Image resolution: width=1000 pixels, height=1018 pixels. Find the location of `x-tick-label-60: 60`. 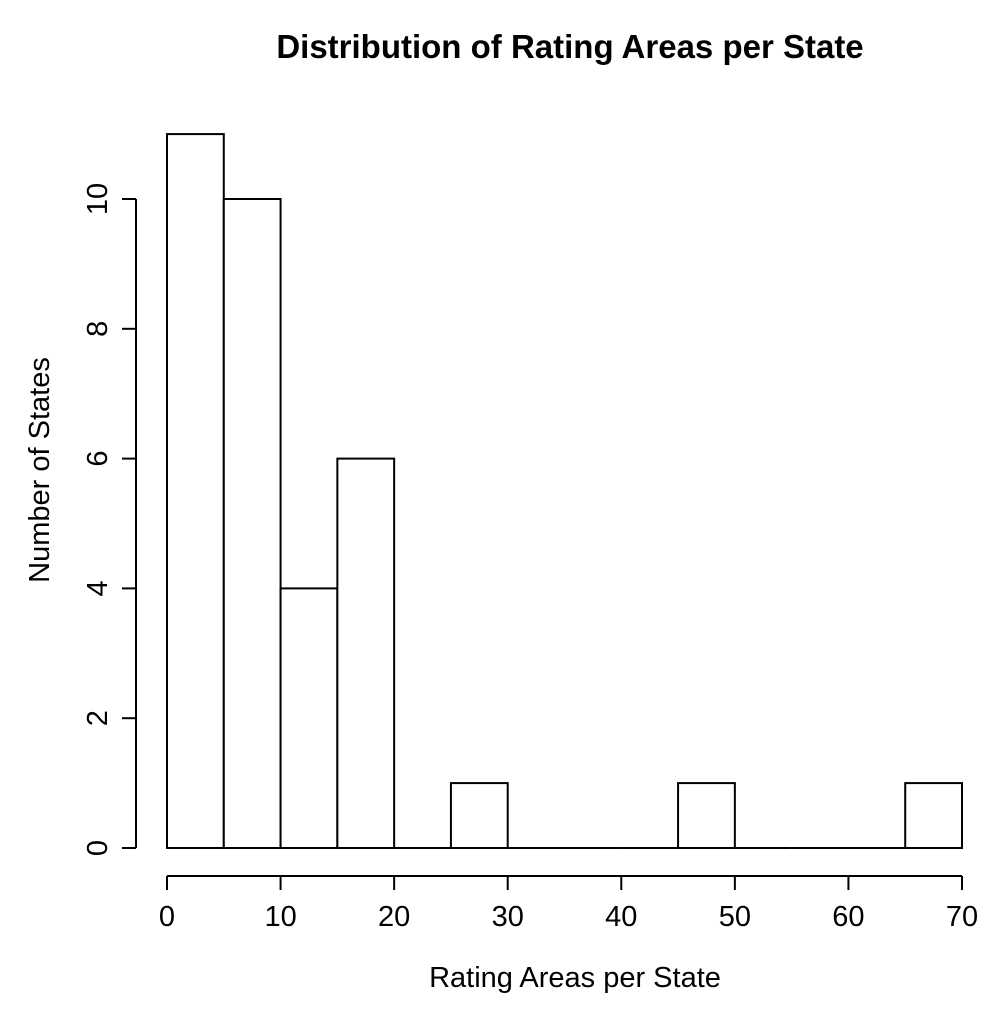

x-tick-label-60: 60 is located at coordinates (848, 917).